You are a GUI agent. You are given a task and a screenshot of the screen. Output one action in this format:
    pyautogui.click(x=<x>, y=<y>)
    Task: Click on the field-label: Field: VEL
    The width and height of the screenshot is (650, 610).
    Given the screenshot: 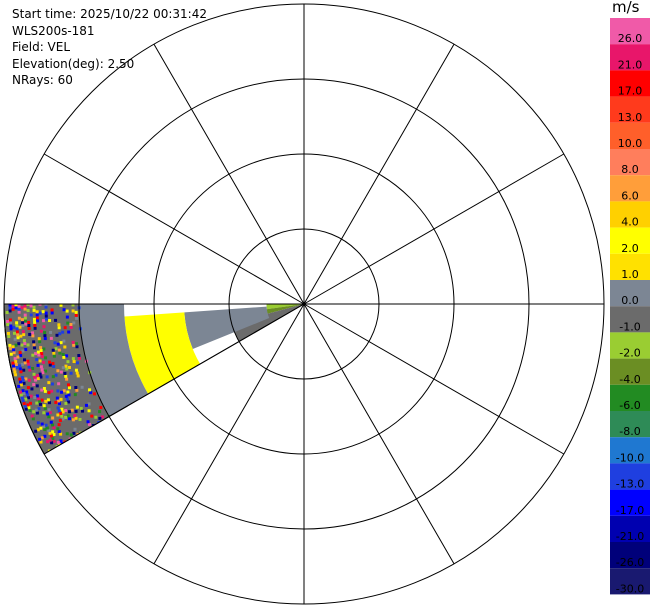 What is the action you would take?
    pyautogui.click(x=41, y=47)
    